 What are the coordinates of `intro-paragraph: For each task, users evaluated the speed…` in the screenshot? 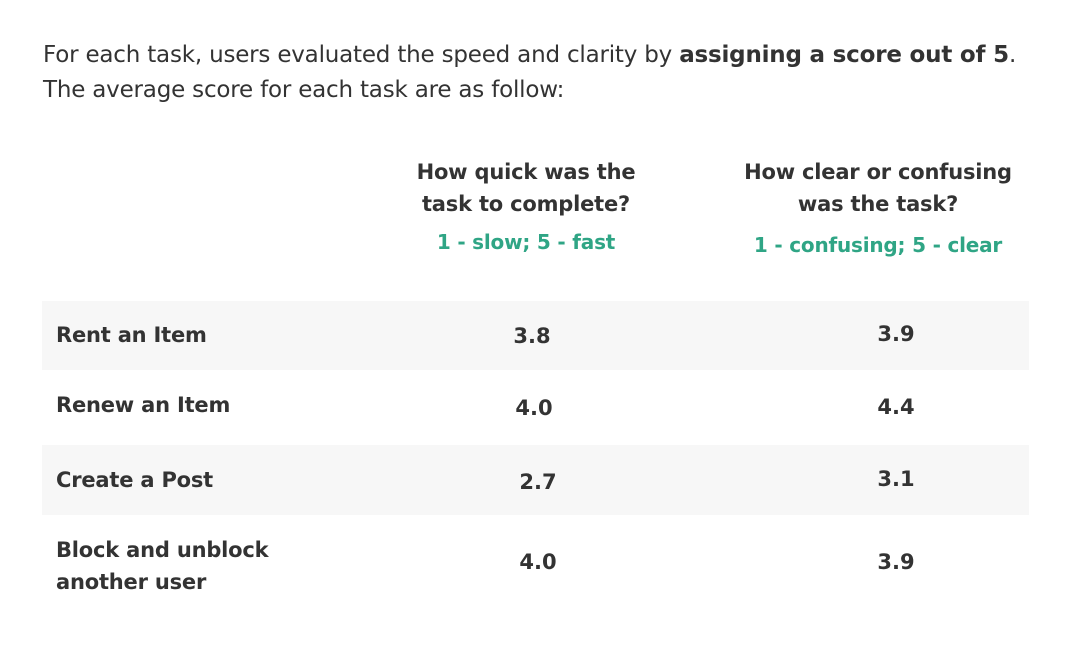 It's located at (548, 73).